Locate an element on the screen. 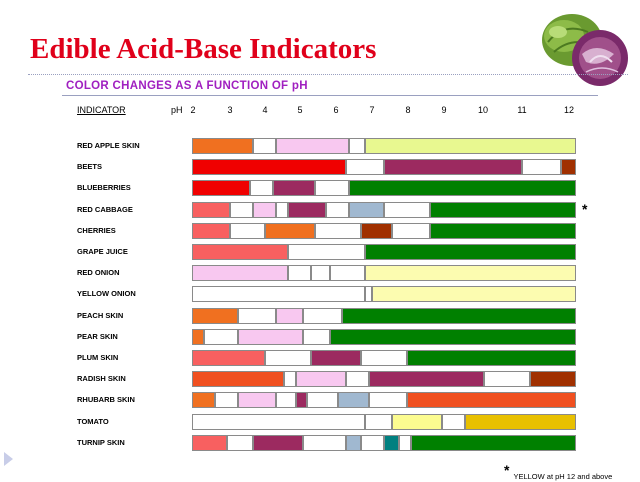 The height and width of the screenshot is (482, 640). x-tick-label: 7 is located at coordinates (372, 110).